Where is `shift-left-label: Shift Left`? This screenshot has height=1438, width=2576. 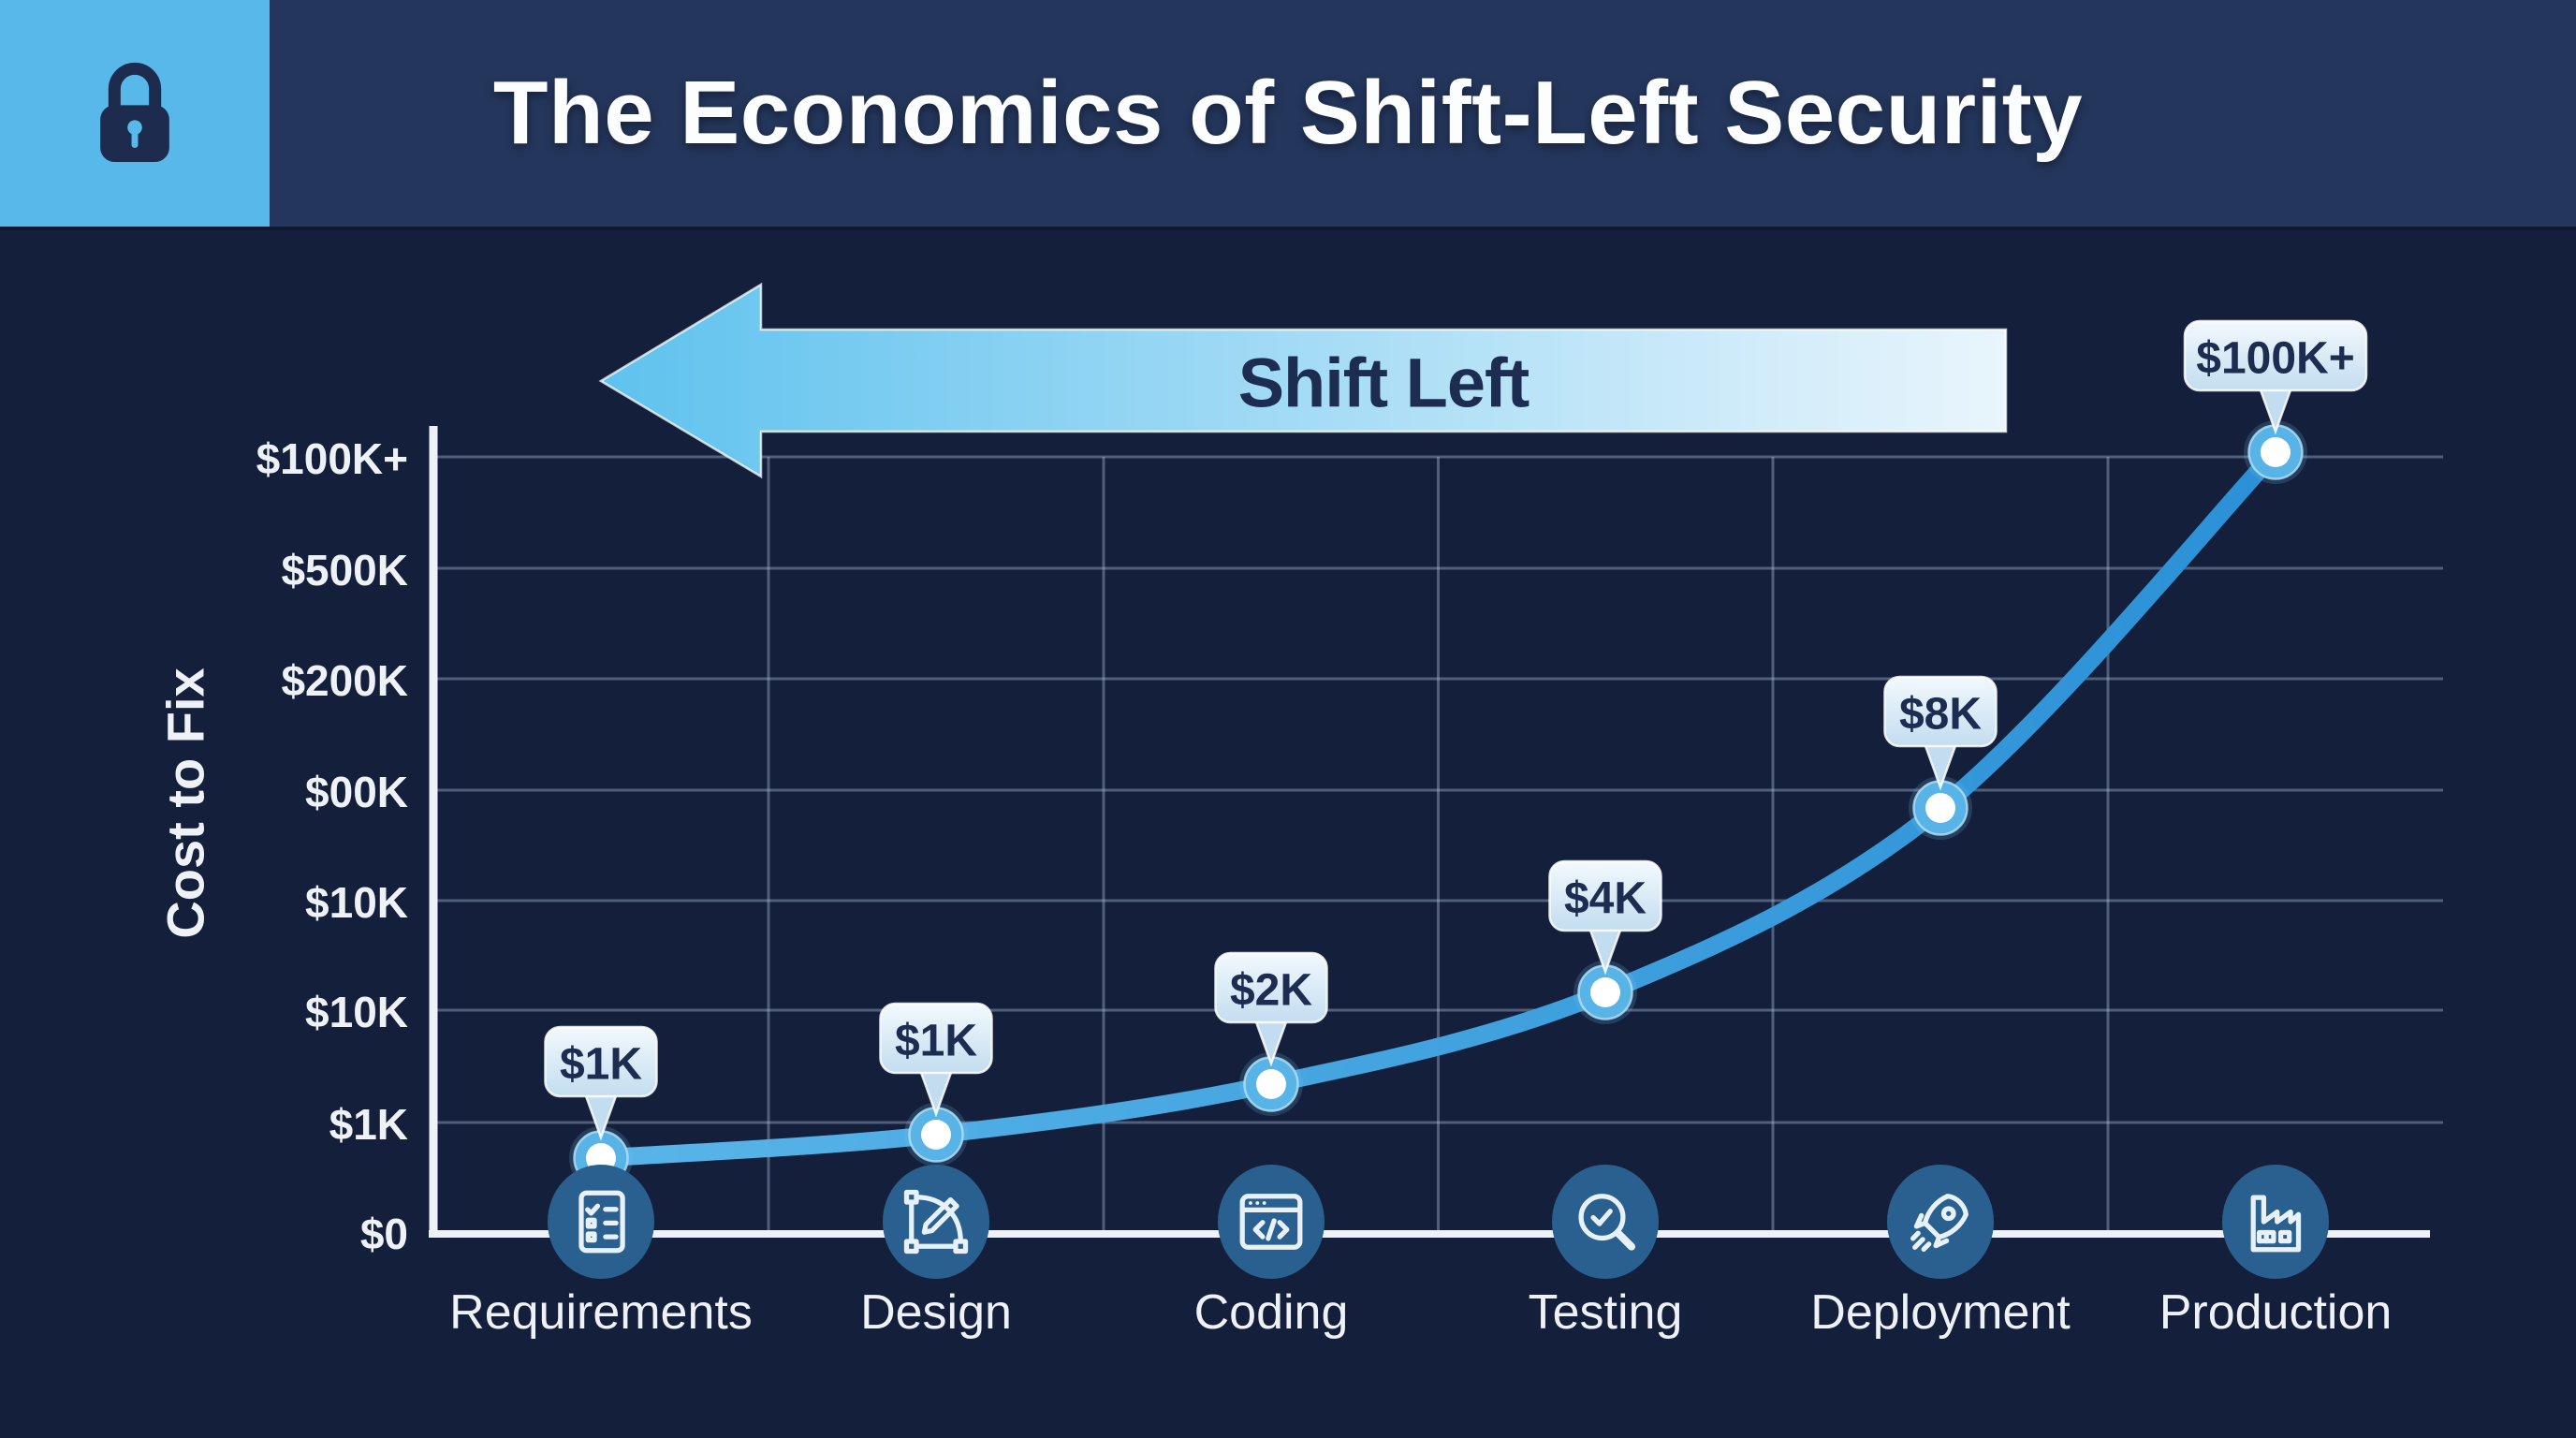
shift-left-label: Shift Left is located at coordinates (1384, 383).